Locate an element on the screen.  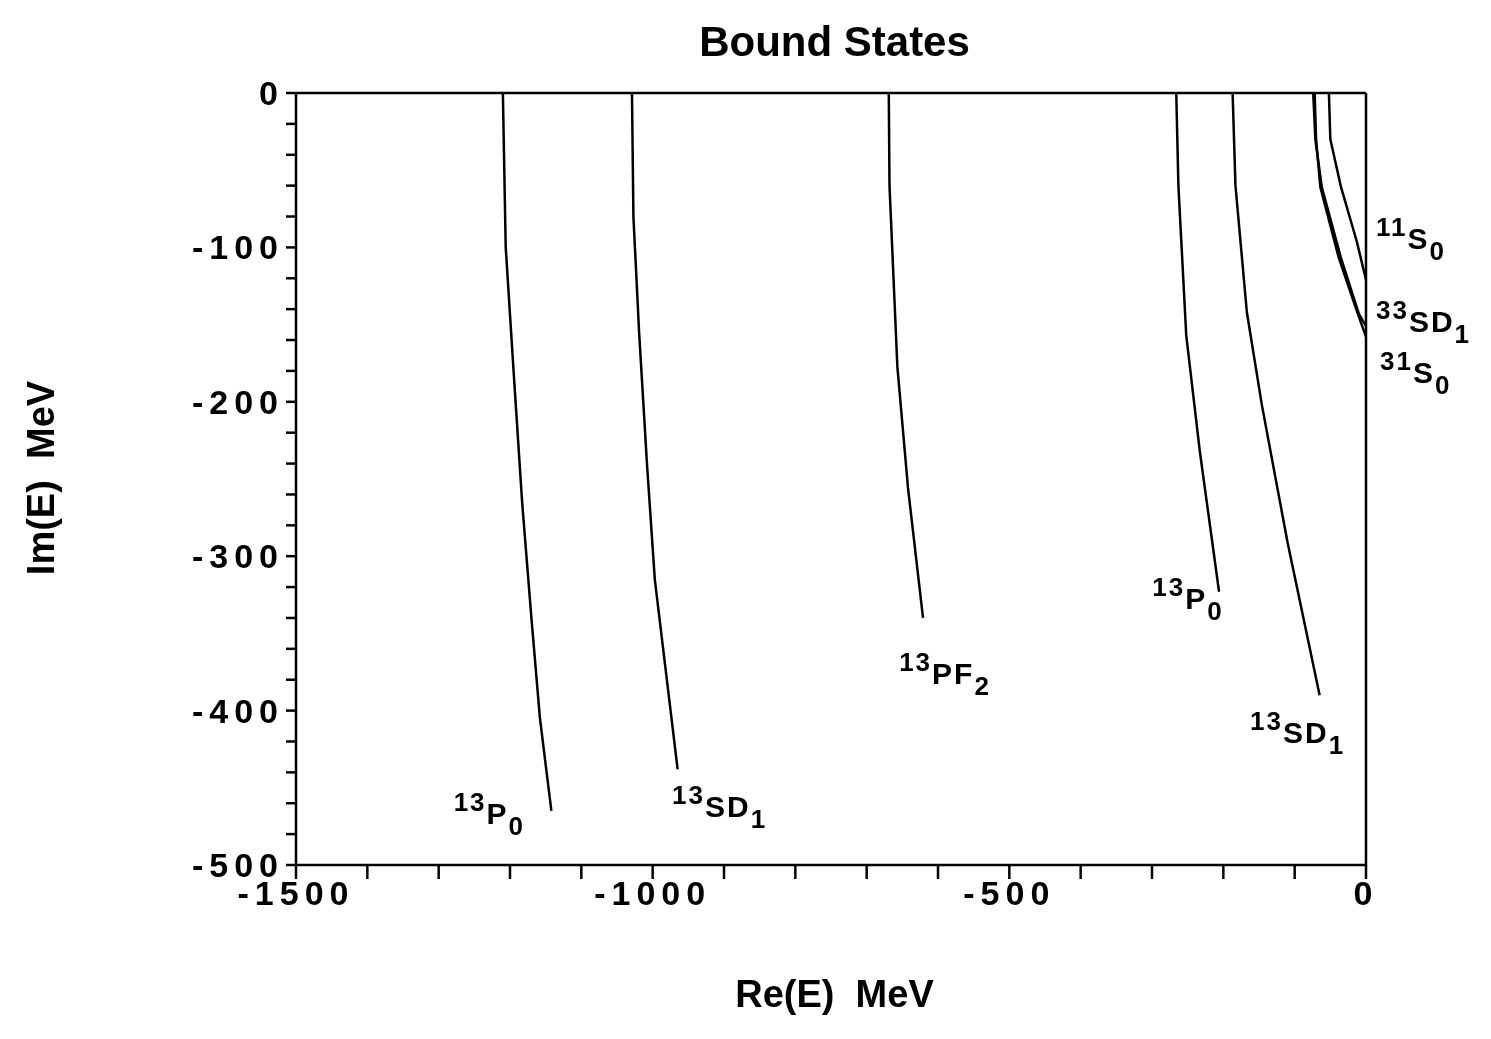
chart-title: Bound States is located at coordinates (834, 42).